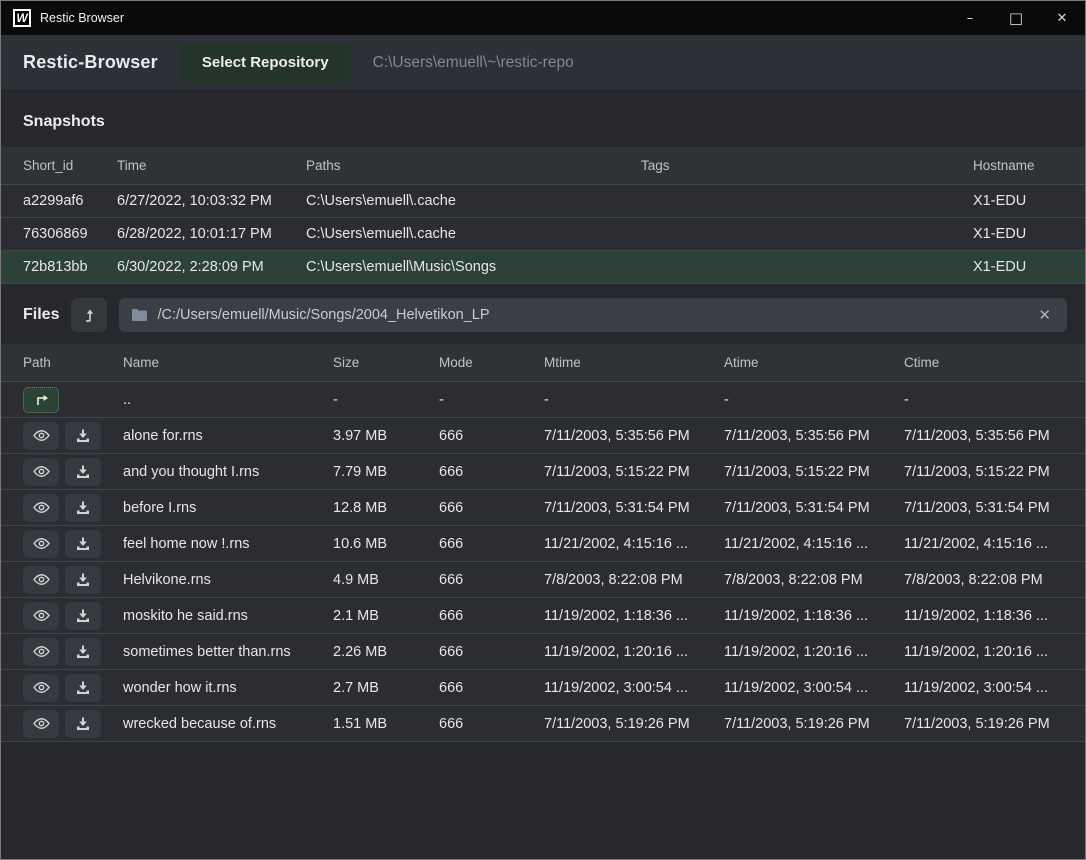 The height and width of the screenshot is (860, 1086). Describe the element at coordinates (1062, 18) in the screenshot. I see `close-button: ✕` at that location.